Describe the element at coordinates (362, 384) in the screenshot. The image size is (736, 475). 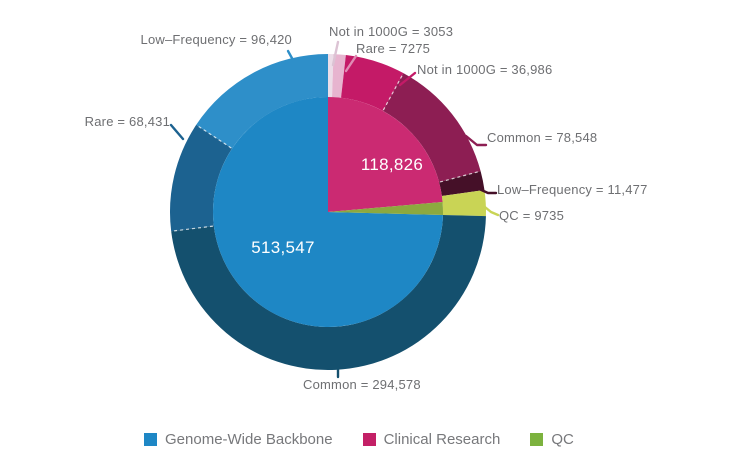
I see `label-outer-common-294578: Common = 294,578` at that location.